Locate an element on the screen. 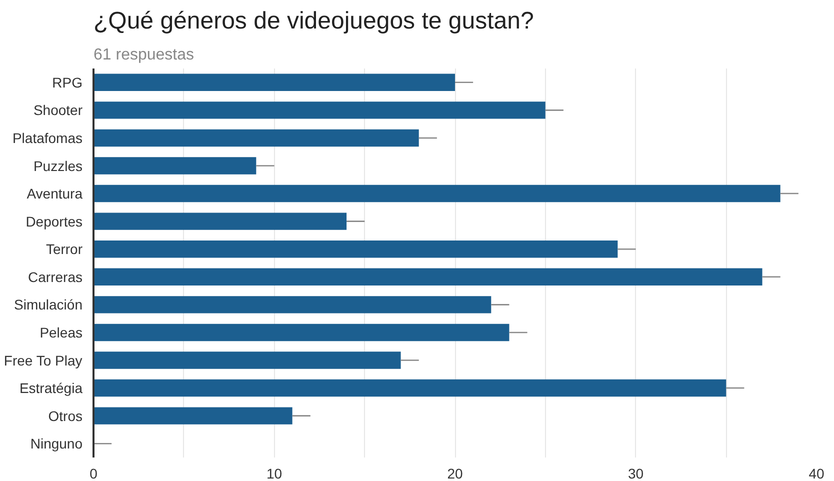 This screenshot has width=834, height=481. chart-title: ¿Qué géneros de videojuegos te gustan? is located at coordinates (314, 21).